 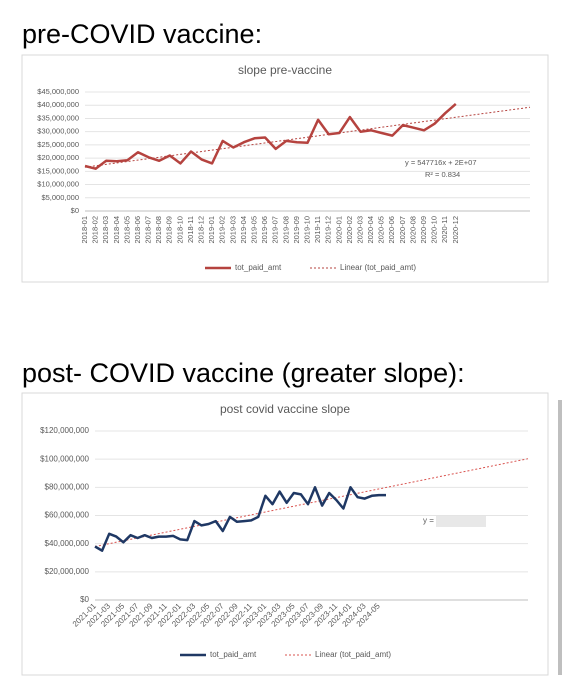 I want to click on x-tick-label: 2018-11, so click(x=190, y=229).